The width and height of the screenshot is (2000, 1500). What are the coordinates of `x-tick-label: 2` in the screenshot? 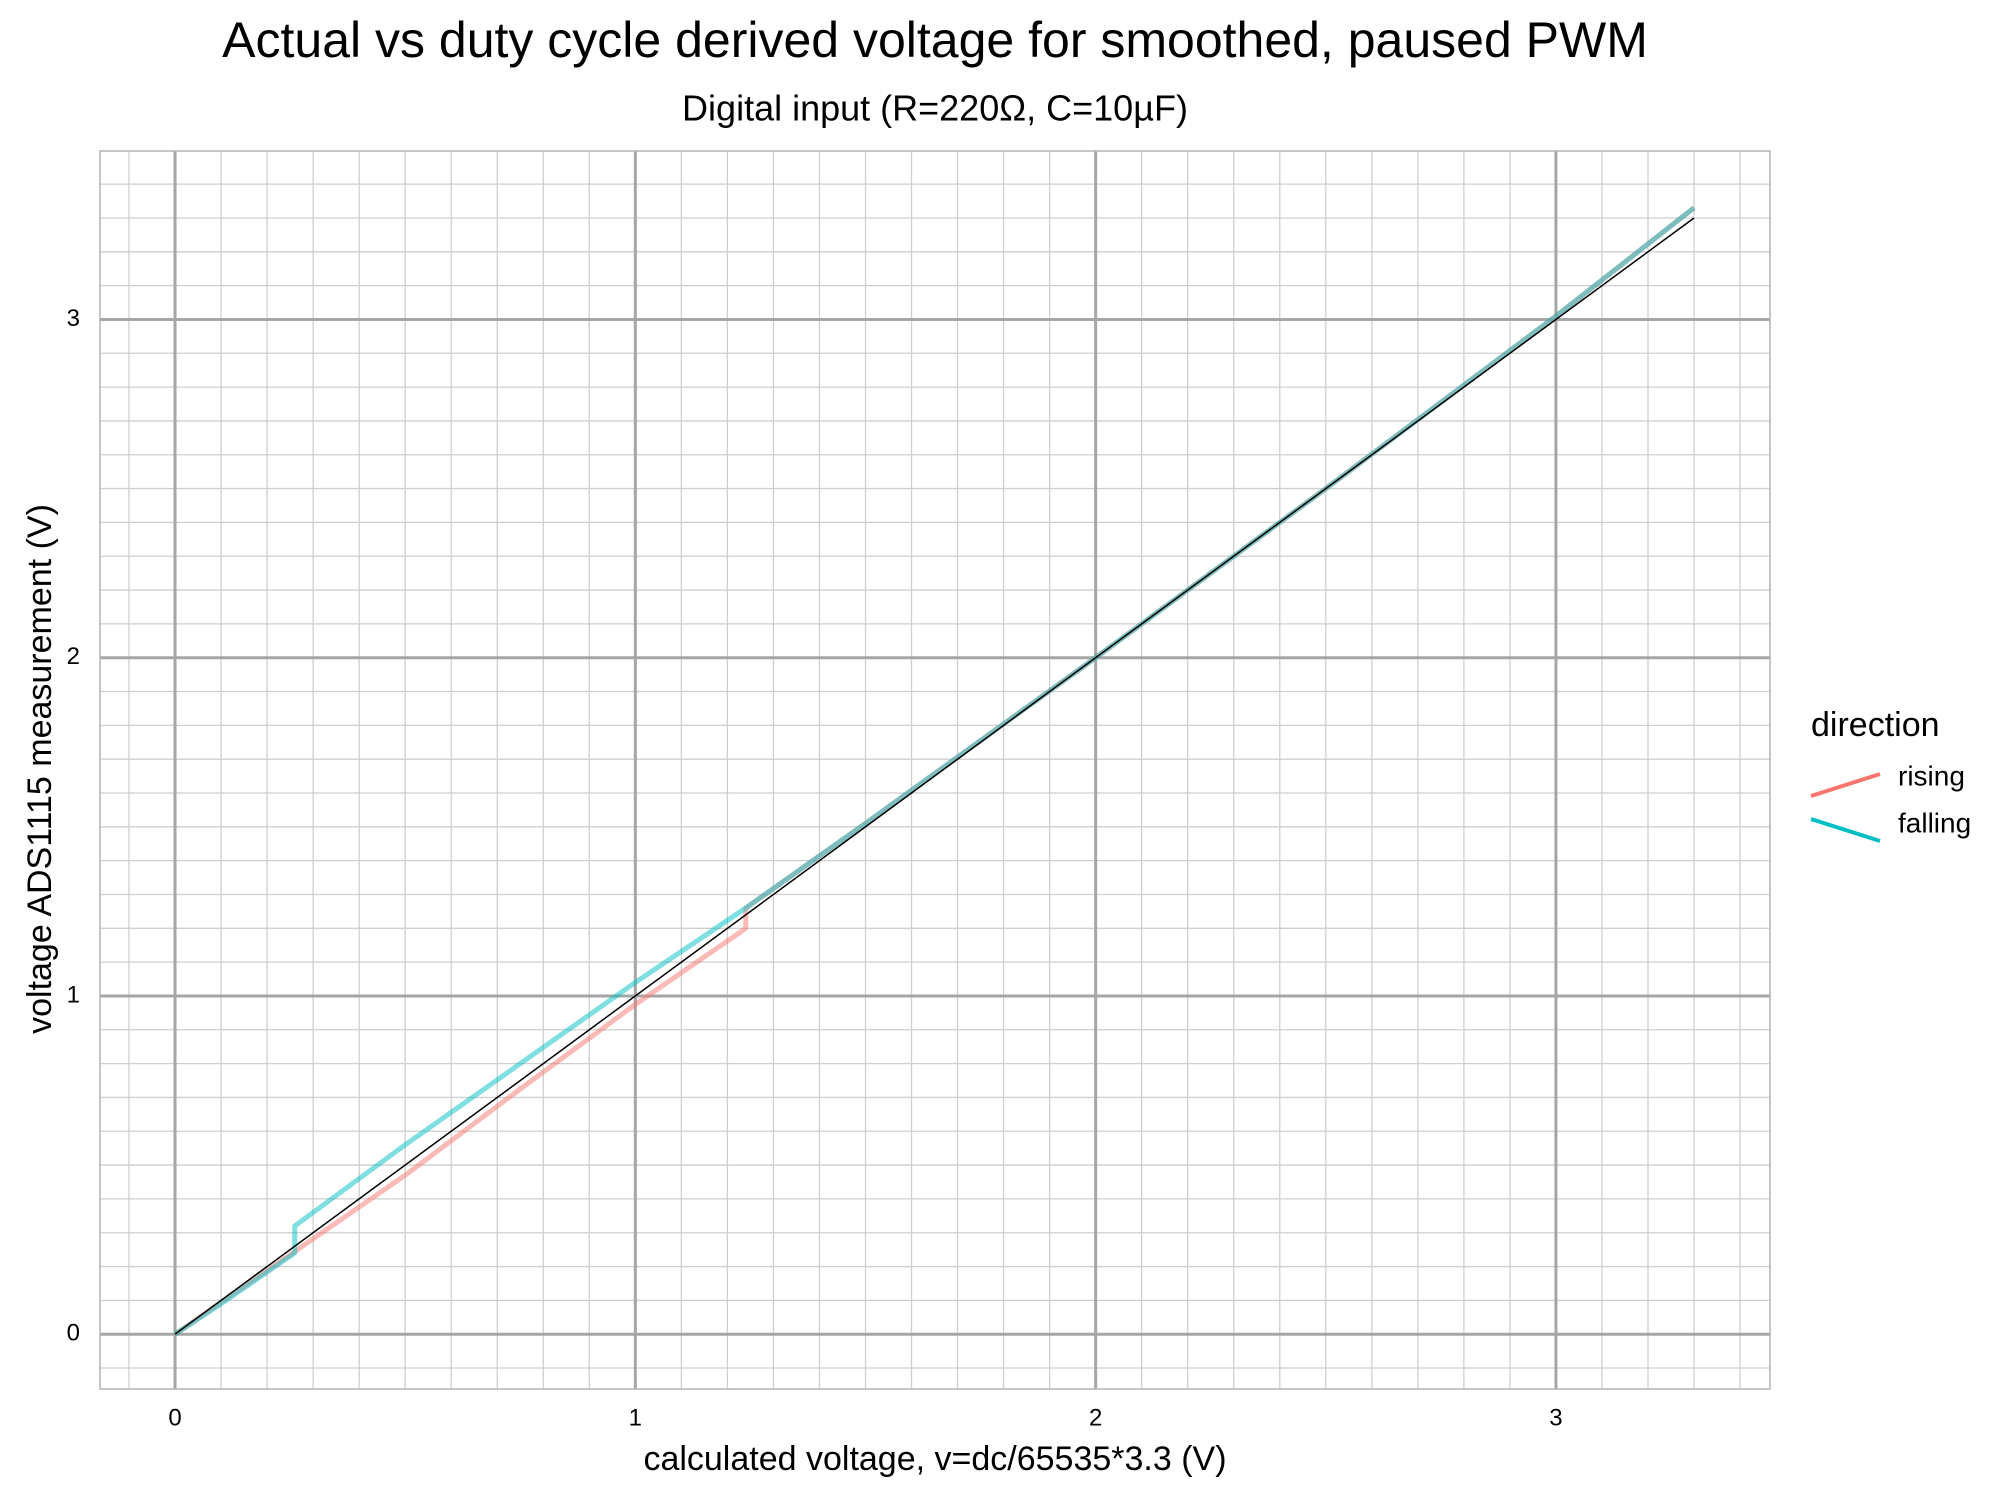 It's located at (1095, 1417).